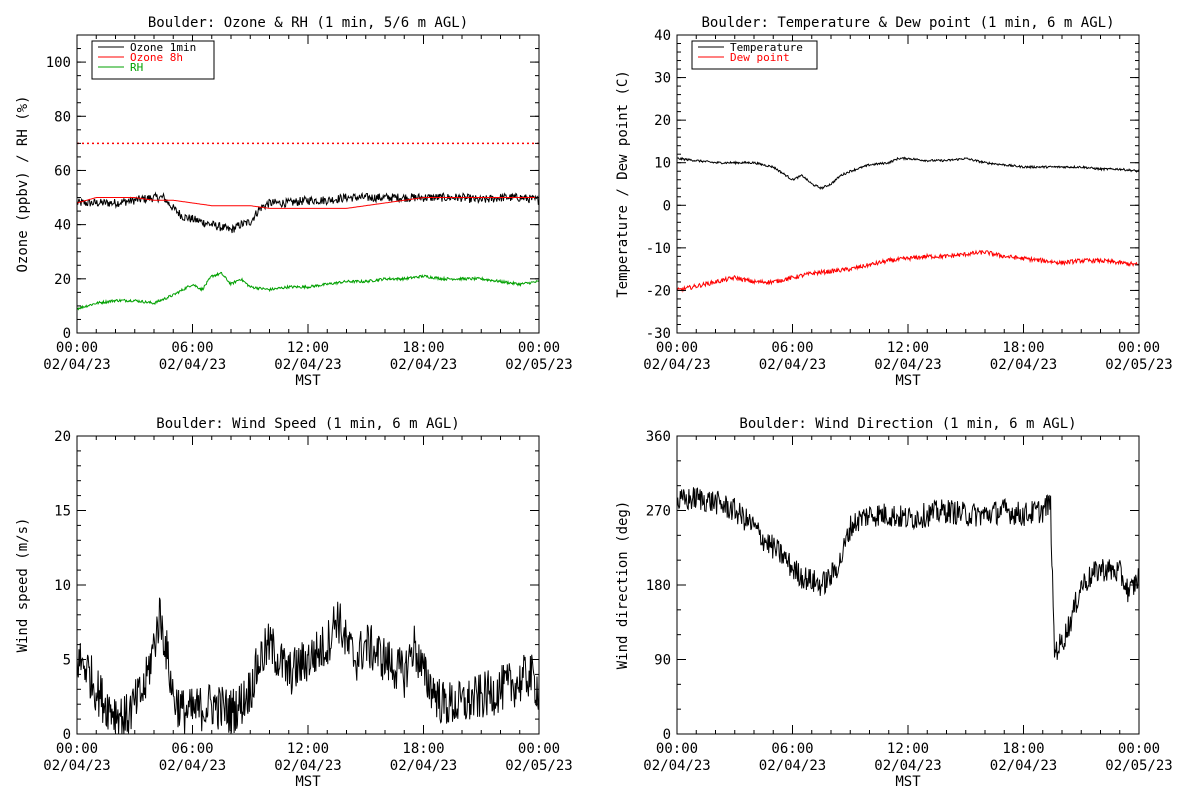  I want to click on y-tick-label: 60, so click(62, 171).